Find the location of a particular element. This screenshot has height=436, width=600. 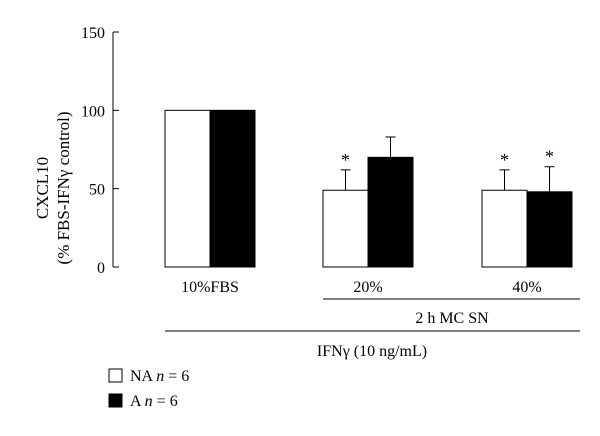

legend: NA n = 6 A n = 6 is located at coordinates (148, 389).